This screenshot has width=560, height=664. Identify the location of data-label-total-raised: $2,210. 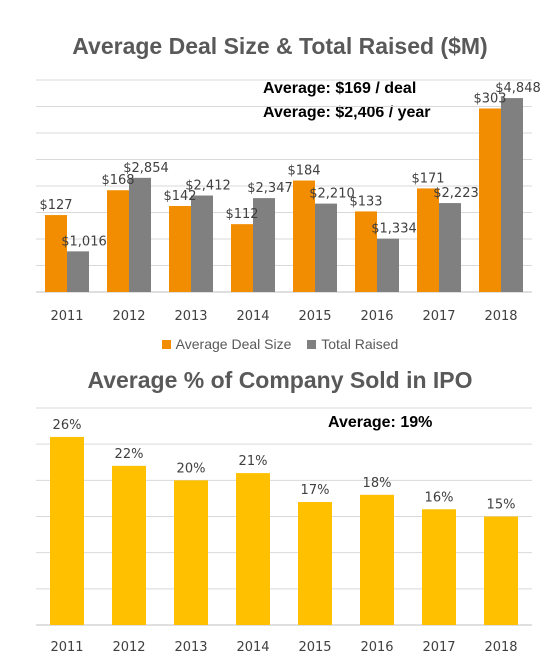
(332, 194).